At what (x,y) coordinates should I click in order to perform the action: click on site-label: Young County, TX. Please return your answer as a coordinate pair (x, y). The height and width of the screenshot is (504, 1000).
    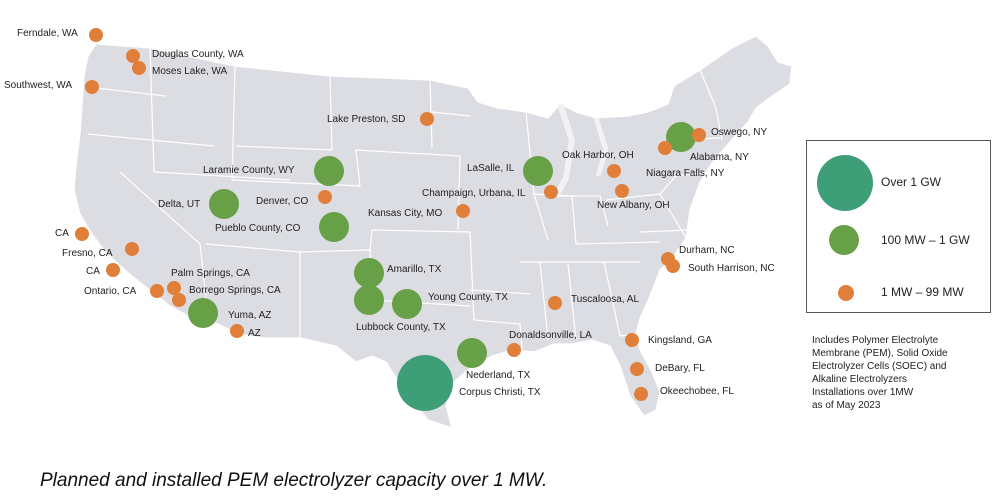
    Looking at the image, I should click on (468, 297).